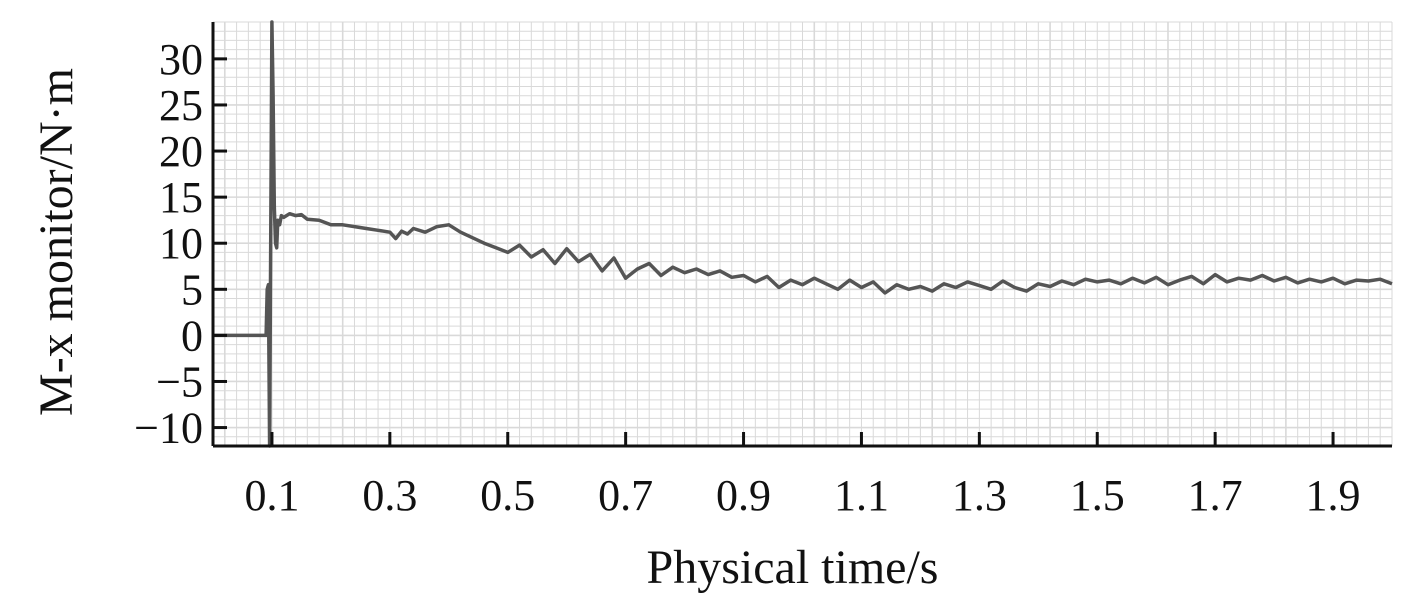 The image size is (1417, 602). Describe the element at coordinates (389, 495) in the screenshot. I see `x-tick-label: 0.3` at that location.